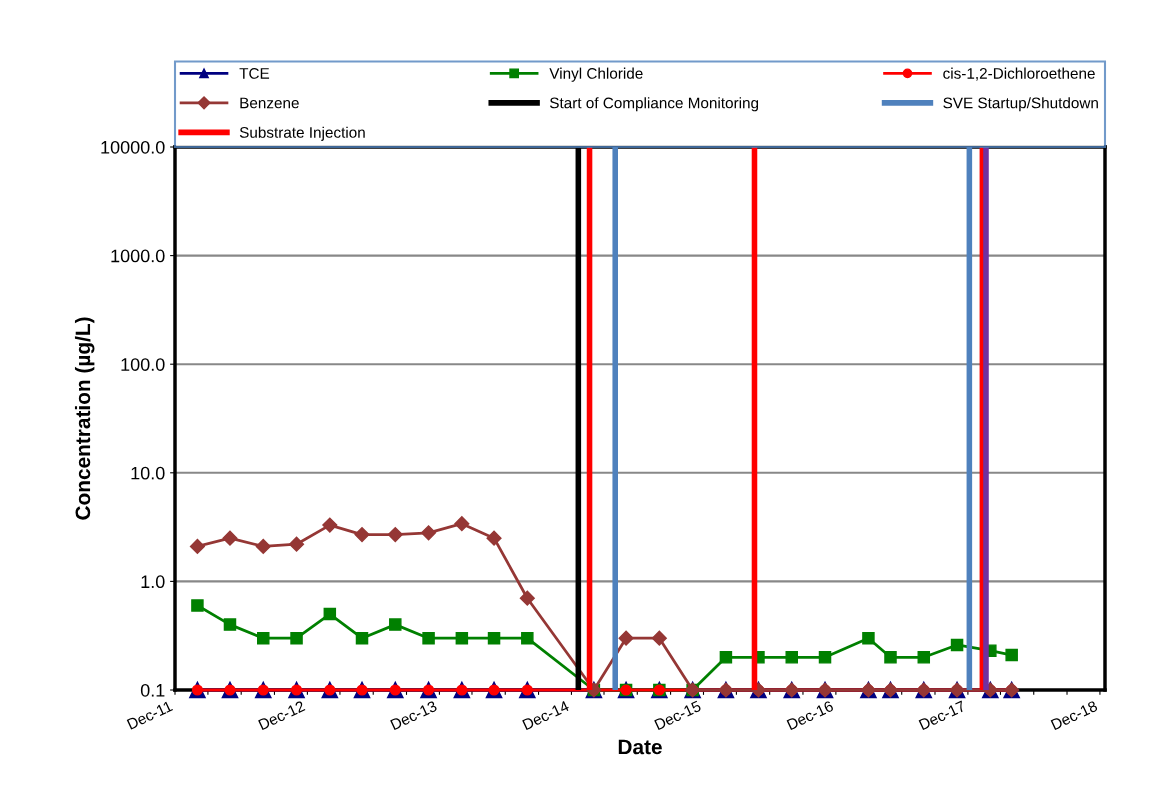 The height and width of the screenshot is (799, 1174). What do you see at coordinates (143, 364) in the screenshot?
I see `y-tick-label: 100.0` at bounding box center [143, 364].